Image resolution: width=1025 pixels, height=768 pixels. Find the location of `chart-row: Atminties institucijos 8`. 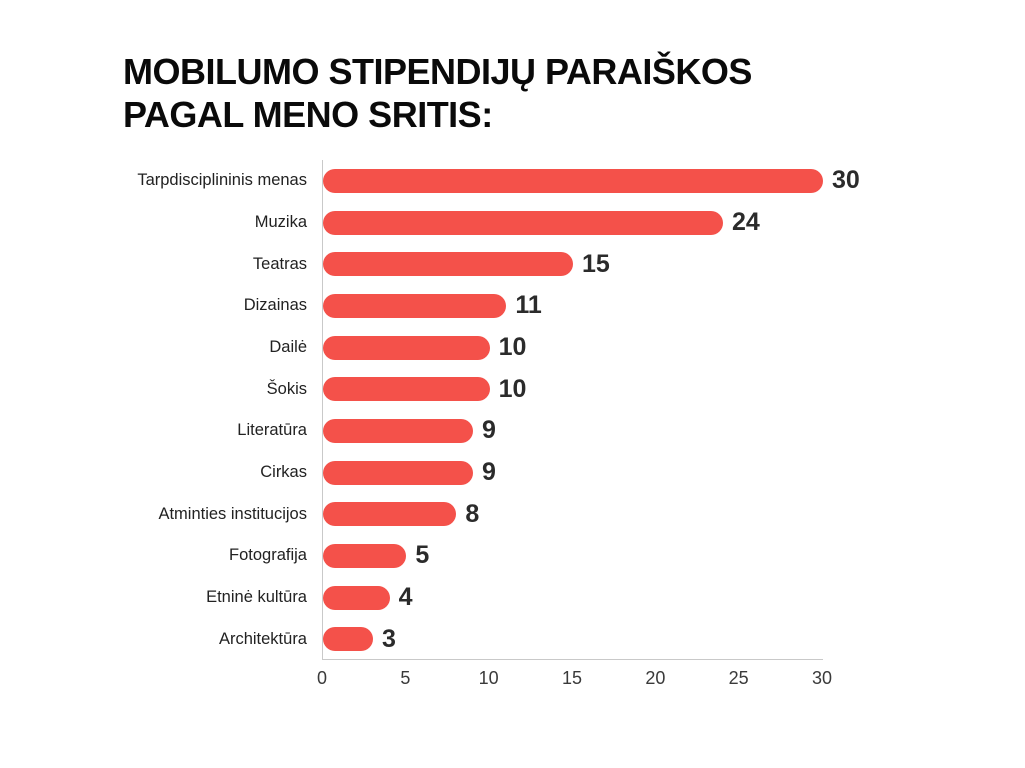

chart-row: Atminties institucijos 8 is located at coordinates (512, 514).